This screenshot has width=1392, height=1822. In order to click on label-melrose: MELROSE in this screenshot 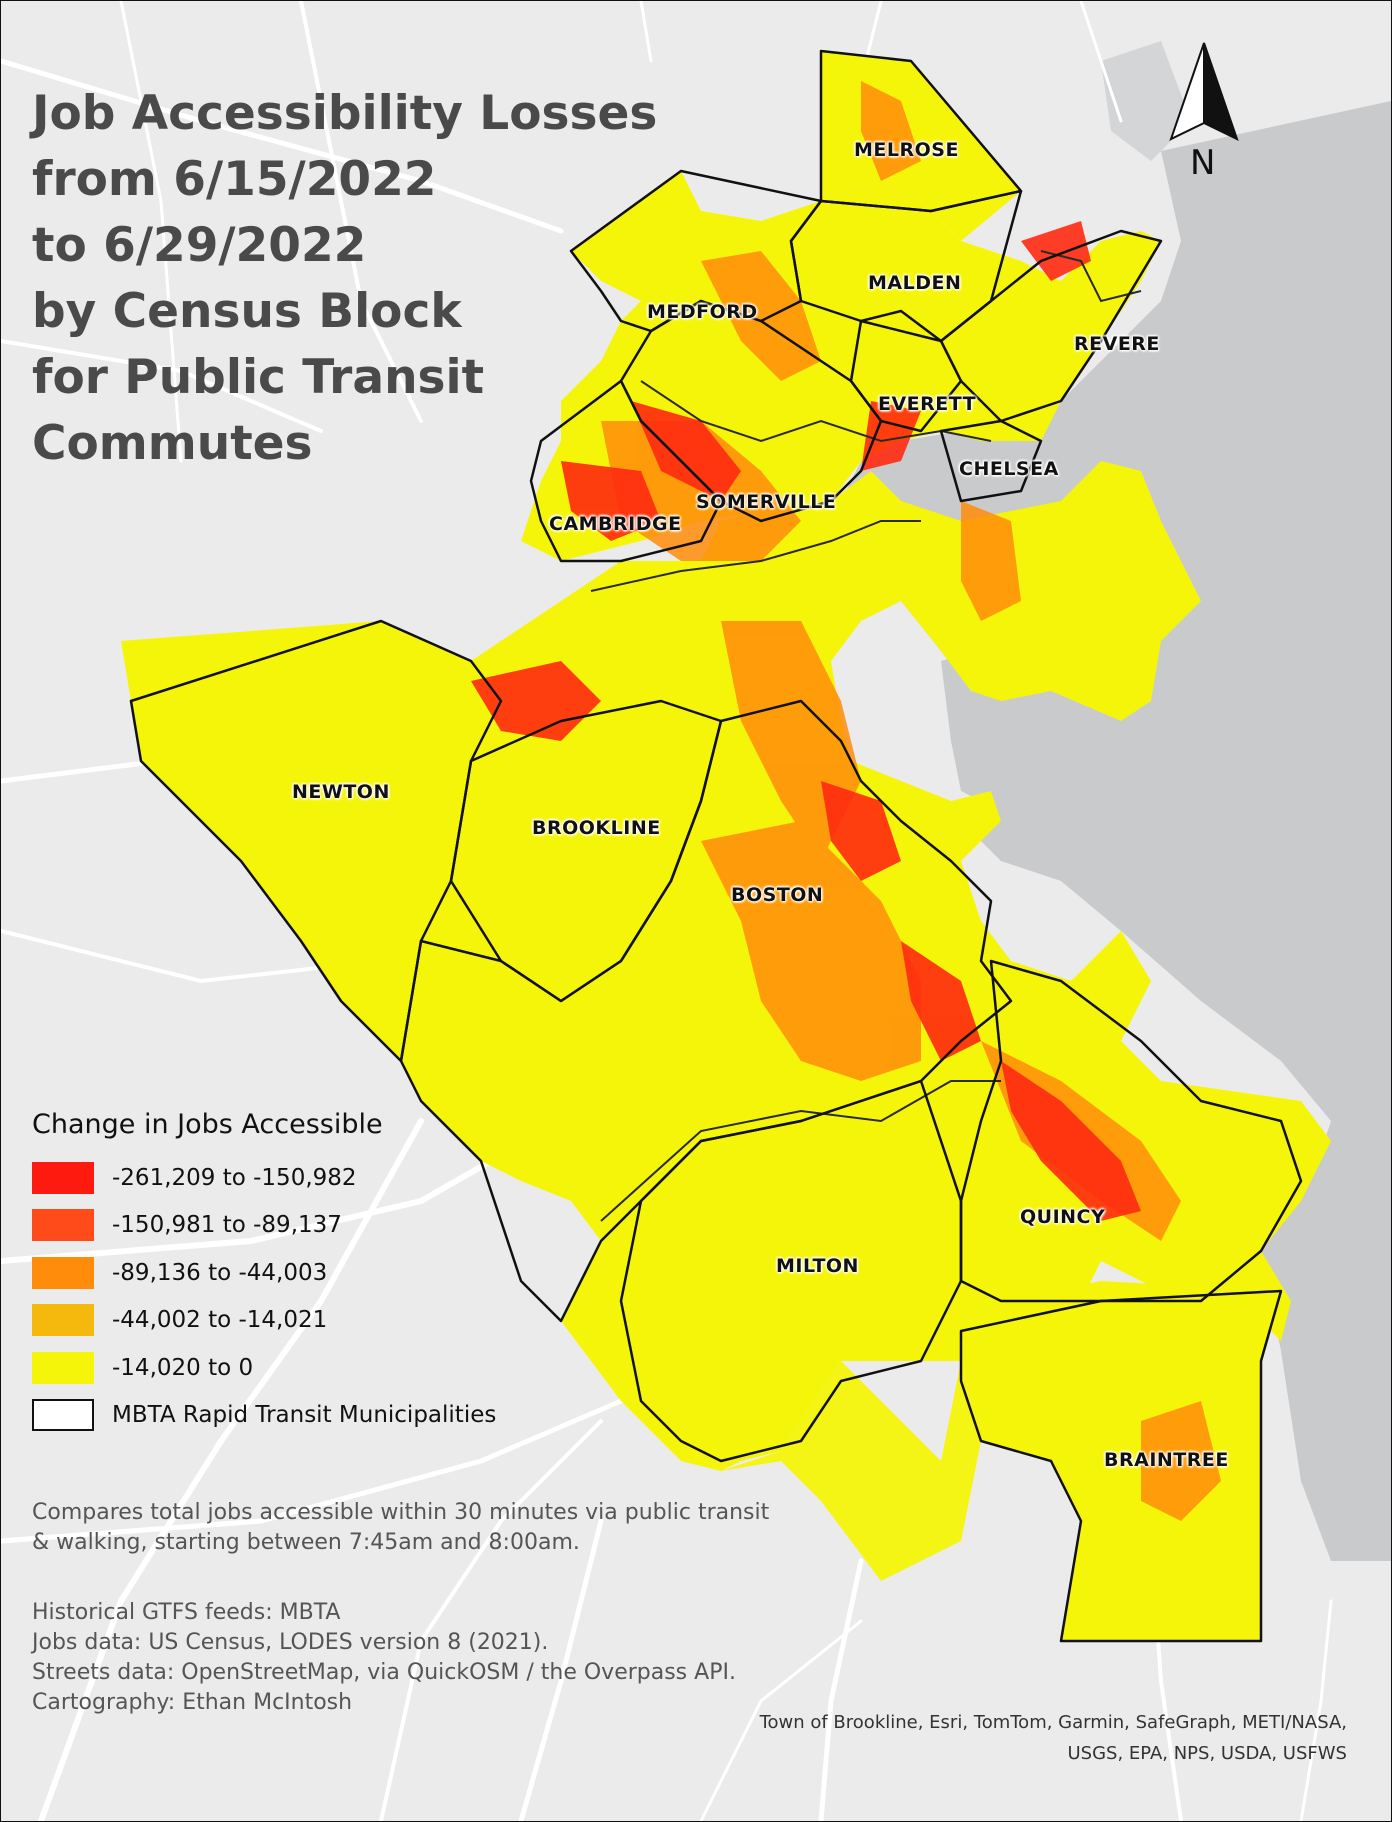, I will do `click(906, 150)`.